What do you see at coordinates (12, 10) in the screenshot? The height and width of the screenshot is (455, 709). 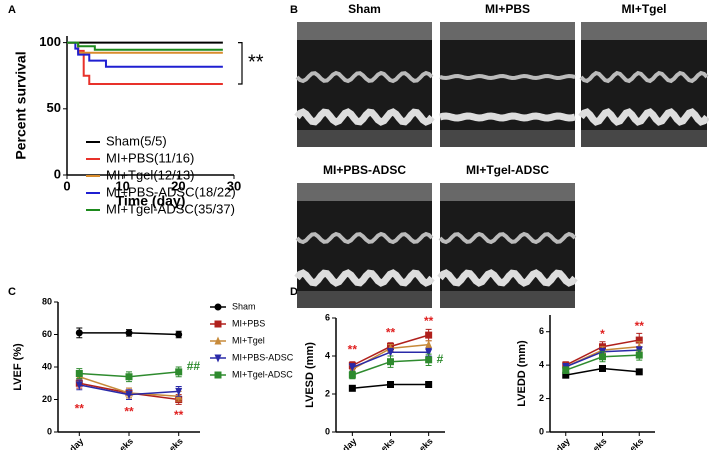 I see `panel-label: A` at bounding box center [12, 10].